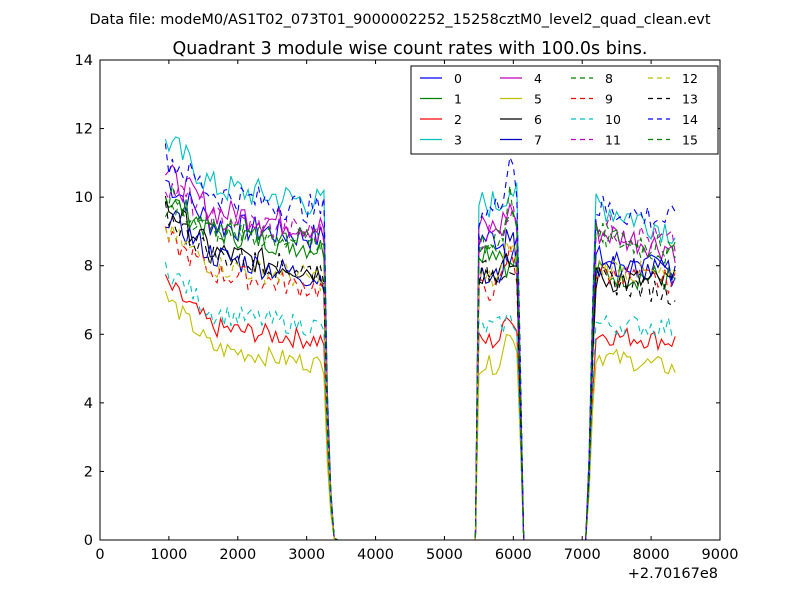 The width and height of the screenshot is (800, 600). Describe the element at coordinates (444, 555) in the screenshot. I see `x-tick-label: 5000` at that location.